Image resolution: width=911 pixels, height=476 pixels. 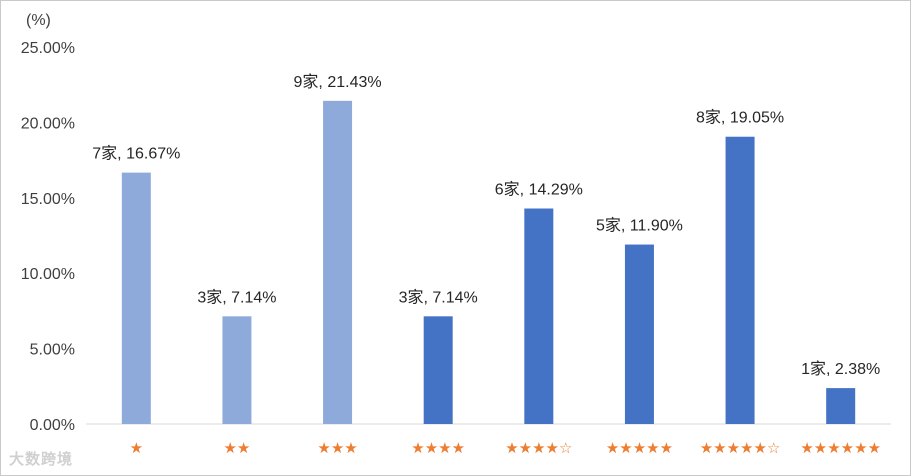 I want to click on y-tick-label: 5.00%, so click(x=52, y=350).